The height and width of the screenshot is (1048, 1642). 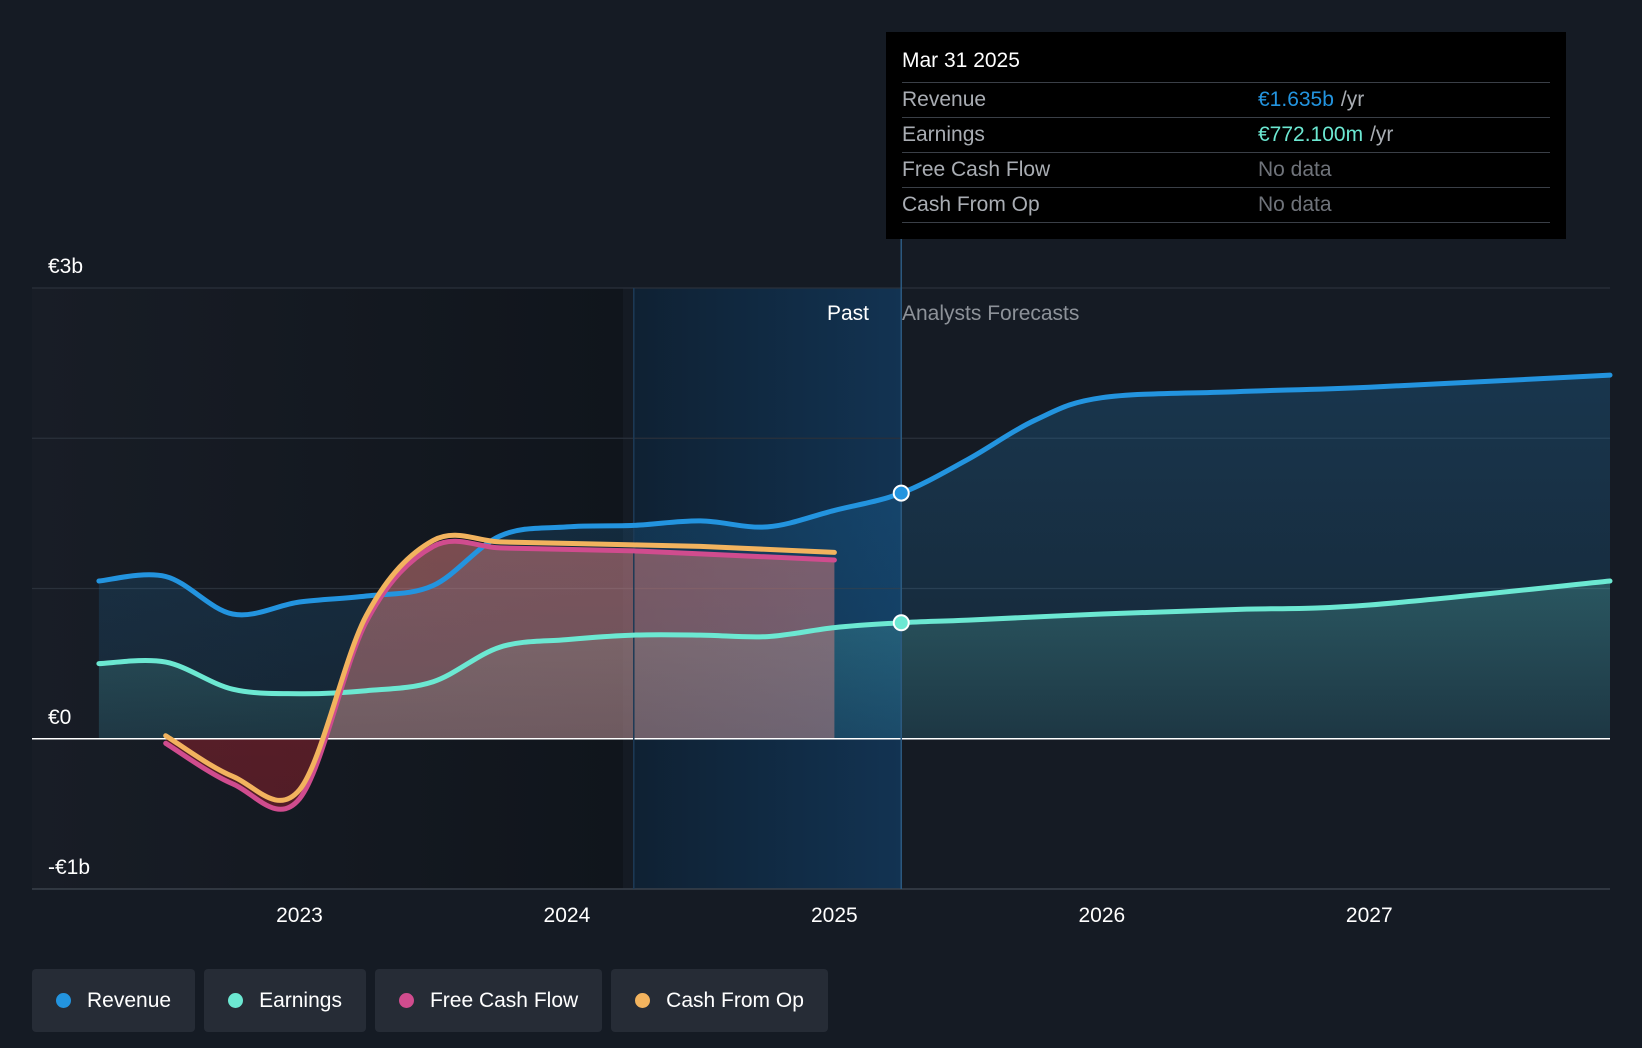 I want to click on tooltip-row-cash-from-op: Cash From Op No data, so click(x=1226, y=205).